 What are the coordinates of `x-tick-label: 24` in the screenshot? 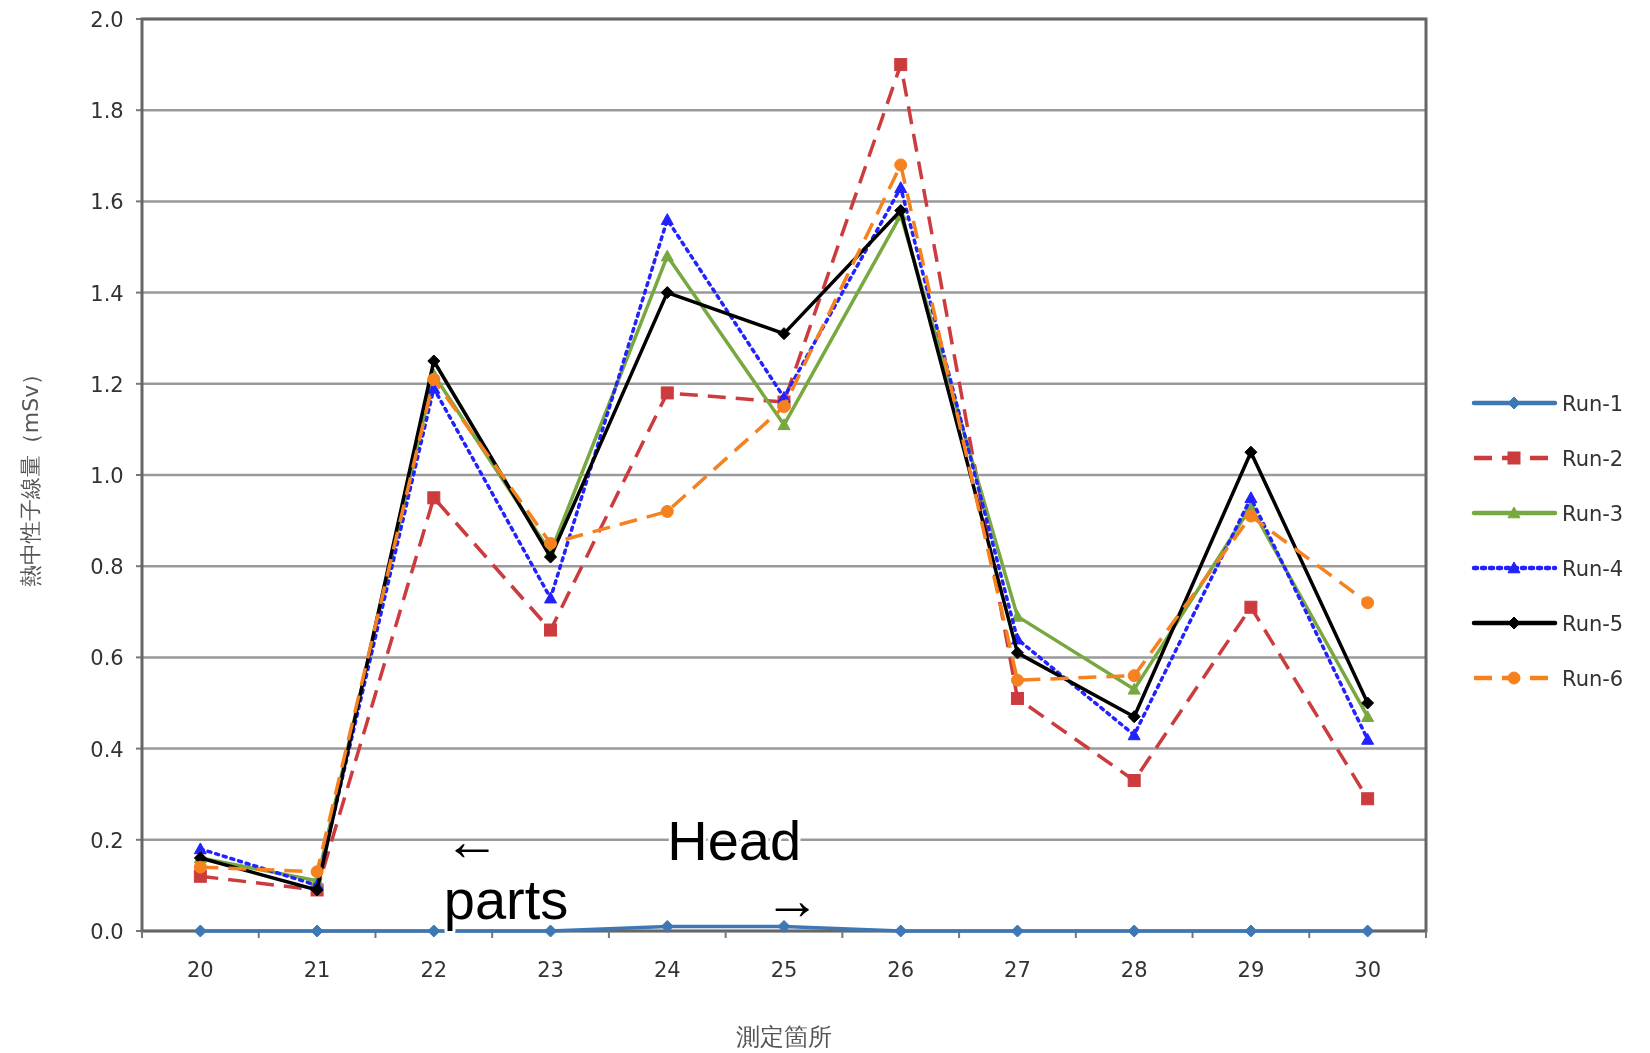 It's located at (667, 970).